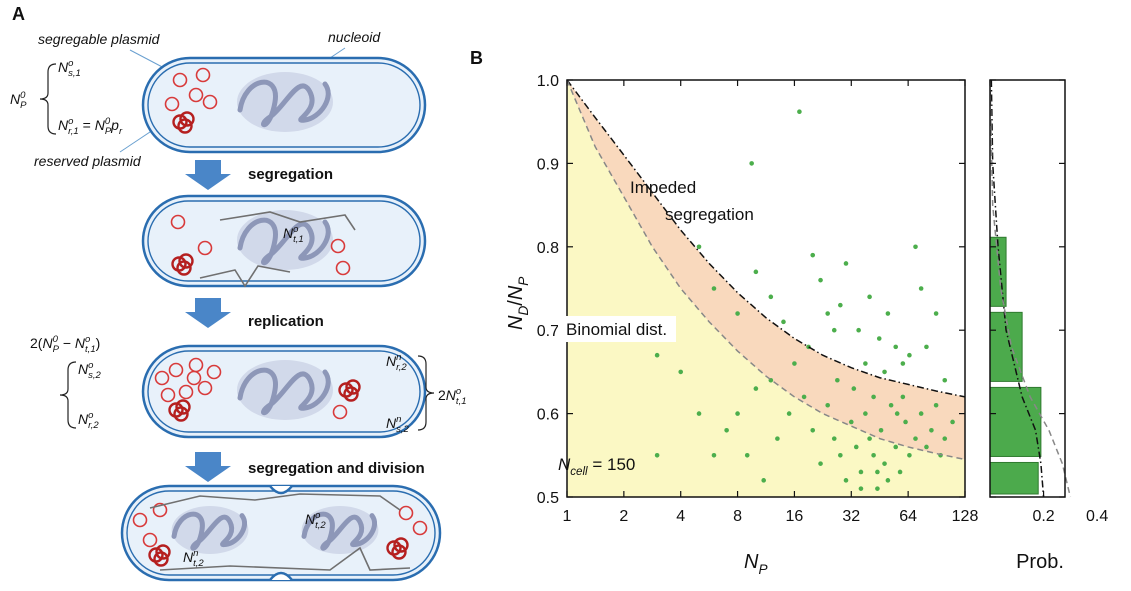 Image resolution: width=1131 pixels, height=591 pixels. I want to click on label: nucleoid, so click(354, 37).